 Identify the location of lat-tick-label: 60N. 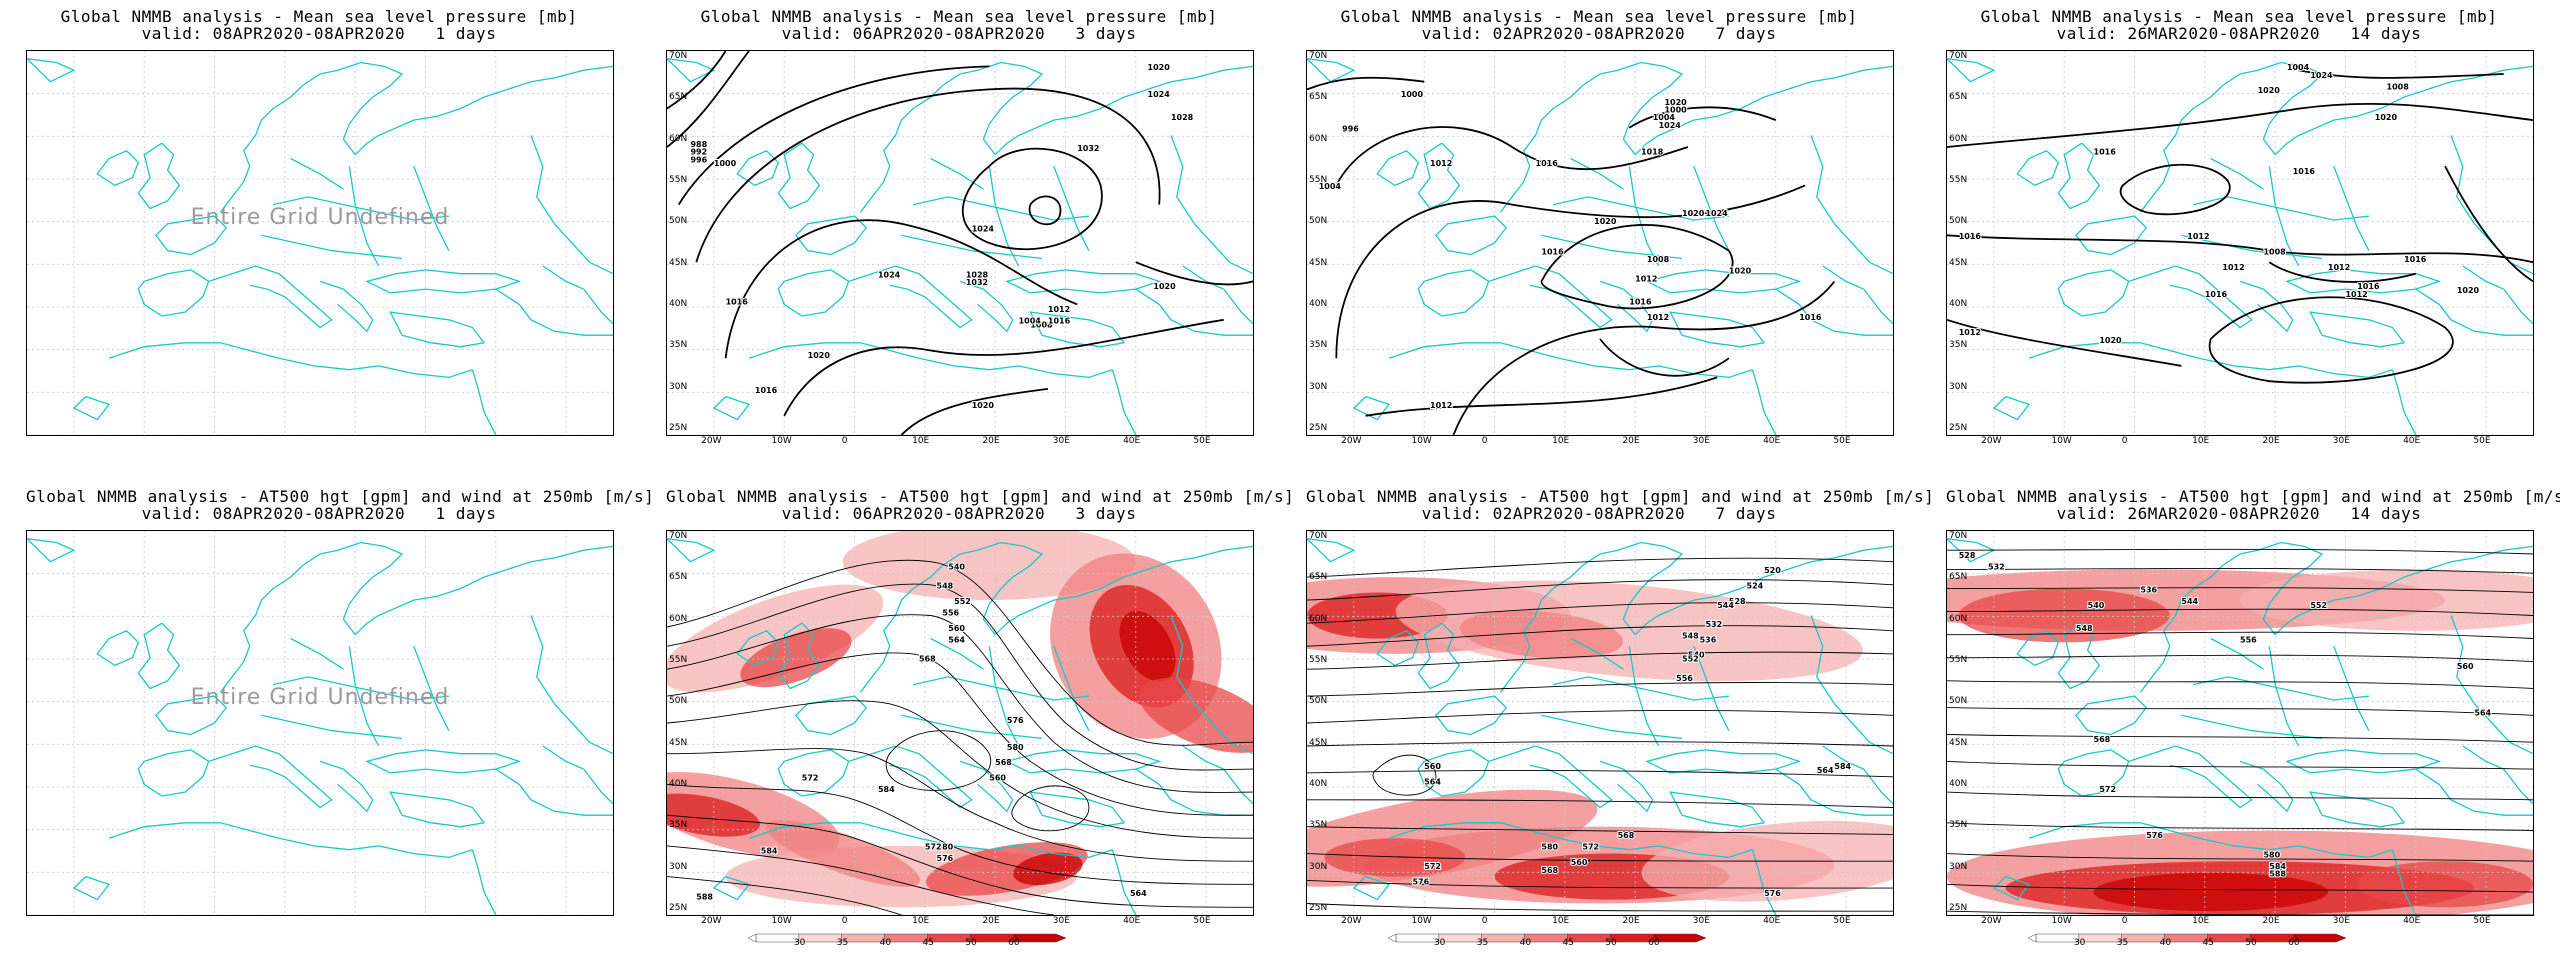
(1958, 618).